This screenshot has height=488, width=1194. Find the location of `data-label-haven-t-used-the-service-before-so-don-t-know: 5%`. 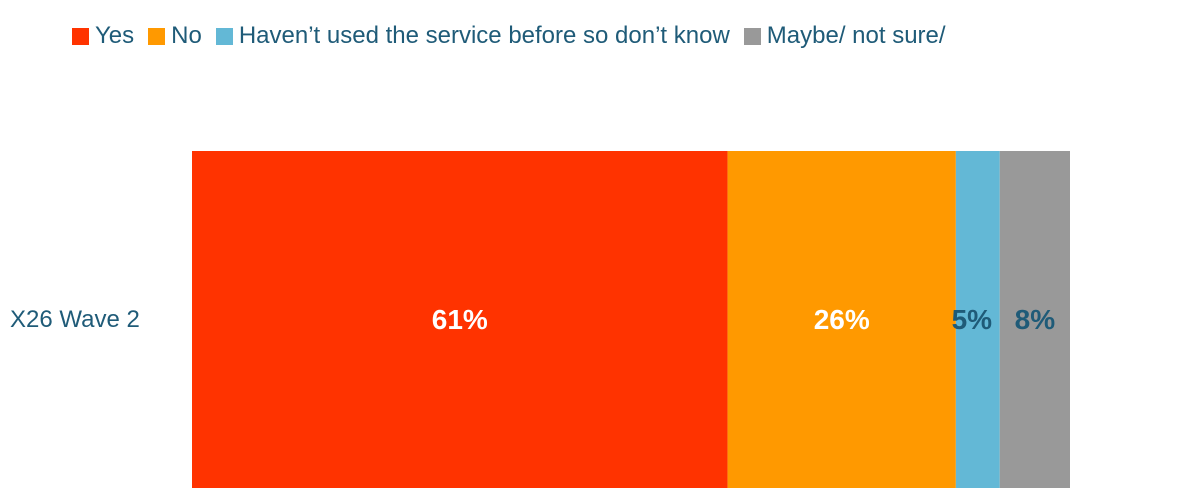

data-label-haven-t-used-the-service-before-so-don-t-know: 5% is located at coordinates (972, 319).